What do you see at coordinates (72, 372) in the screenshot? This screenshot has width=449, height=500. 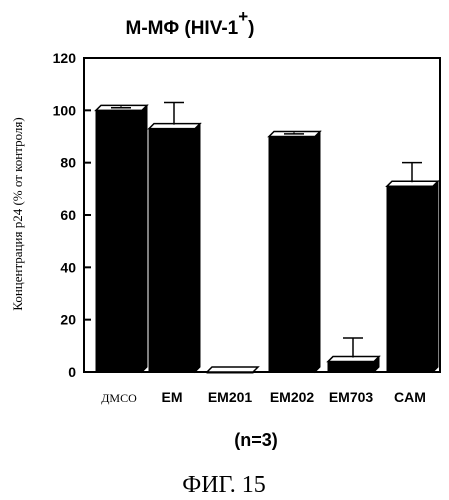 I see `y-tick-label: 0` at bounding box center [72, 372].